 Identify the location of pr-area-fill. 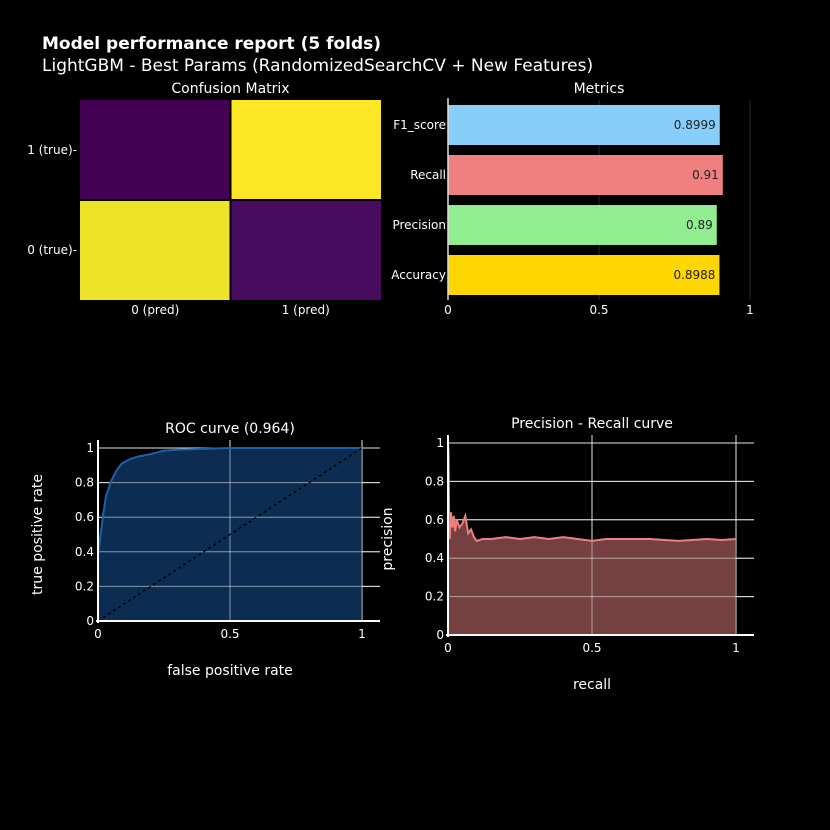
(592, 539).